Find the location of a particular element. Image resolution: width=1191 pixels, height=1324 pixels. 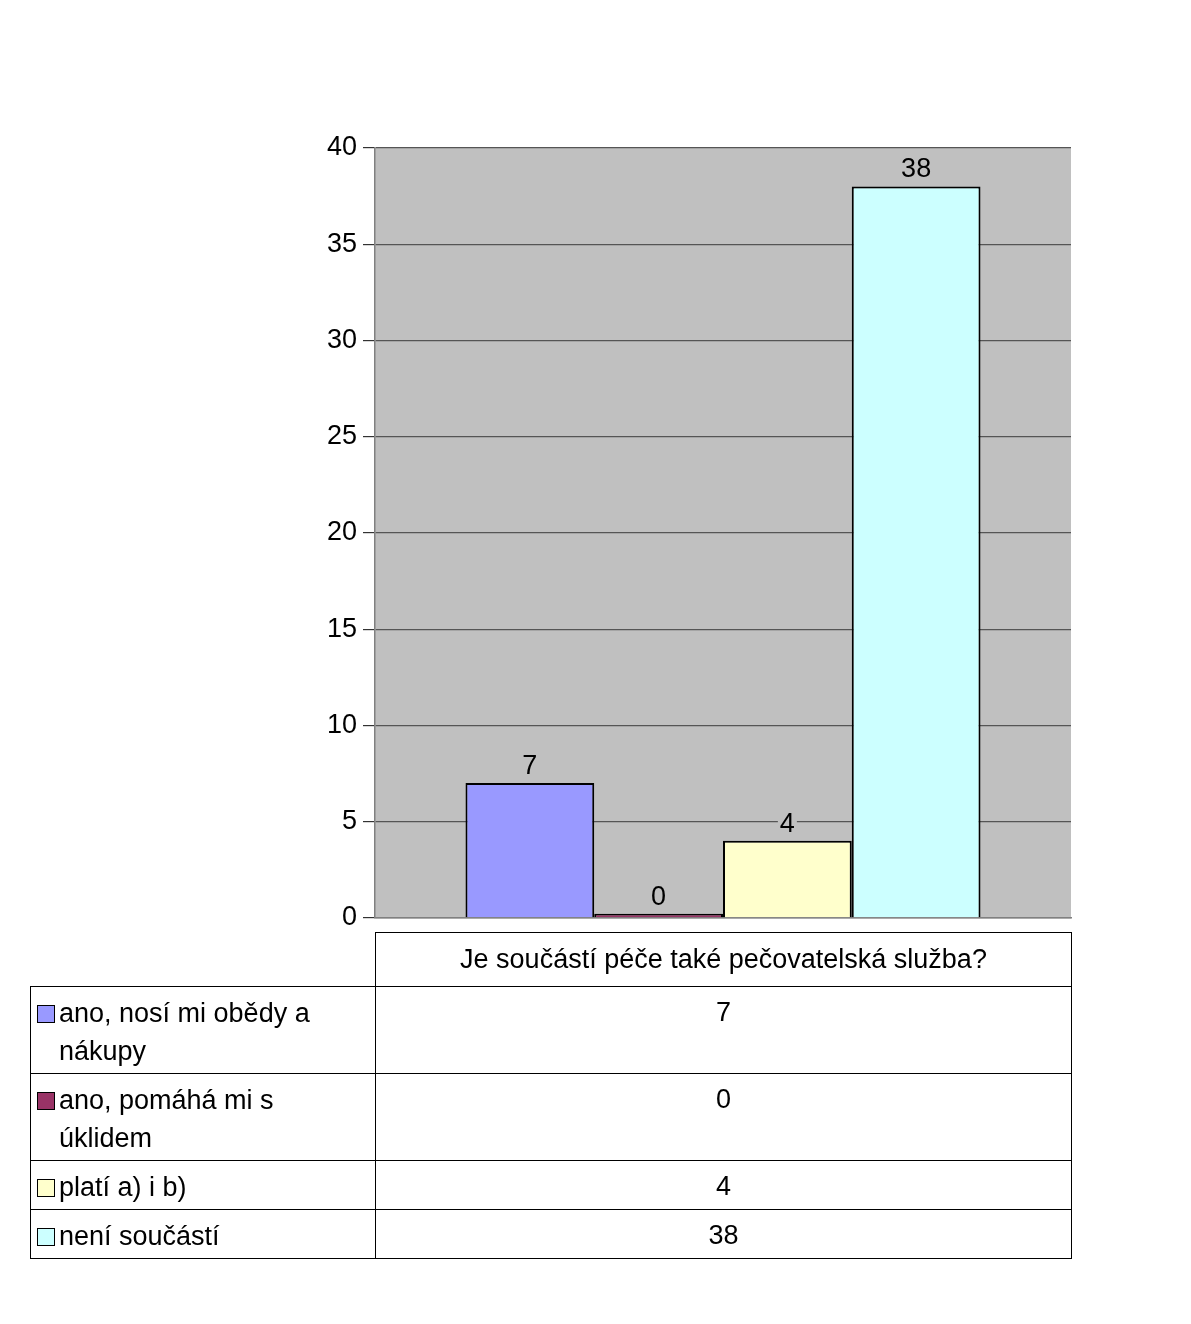

y-tick-label: 10 is located at coordinates (341, 723).